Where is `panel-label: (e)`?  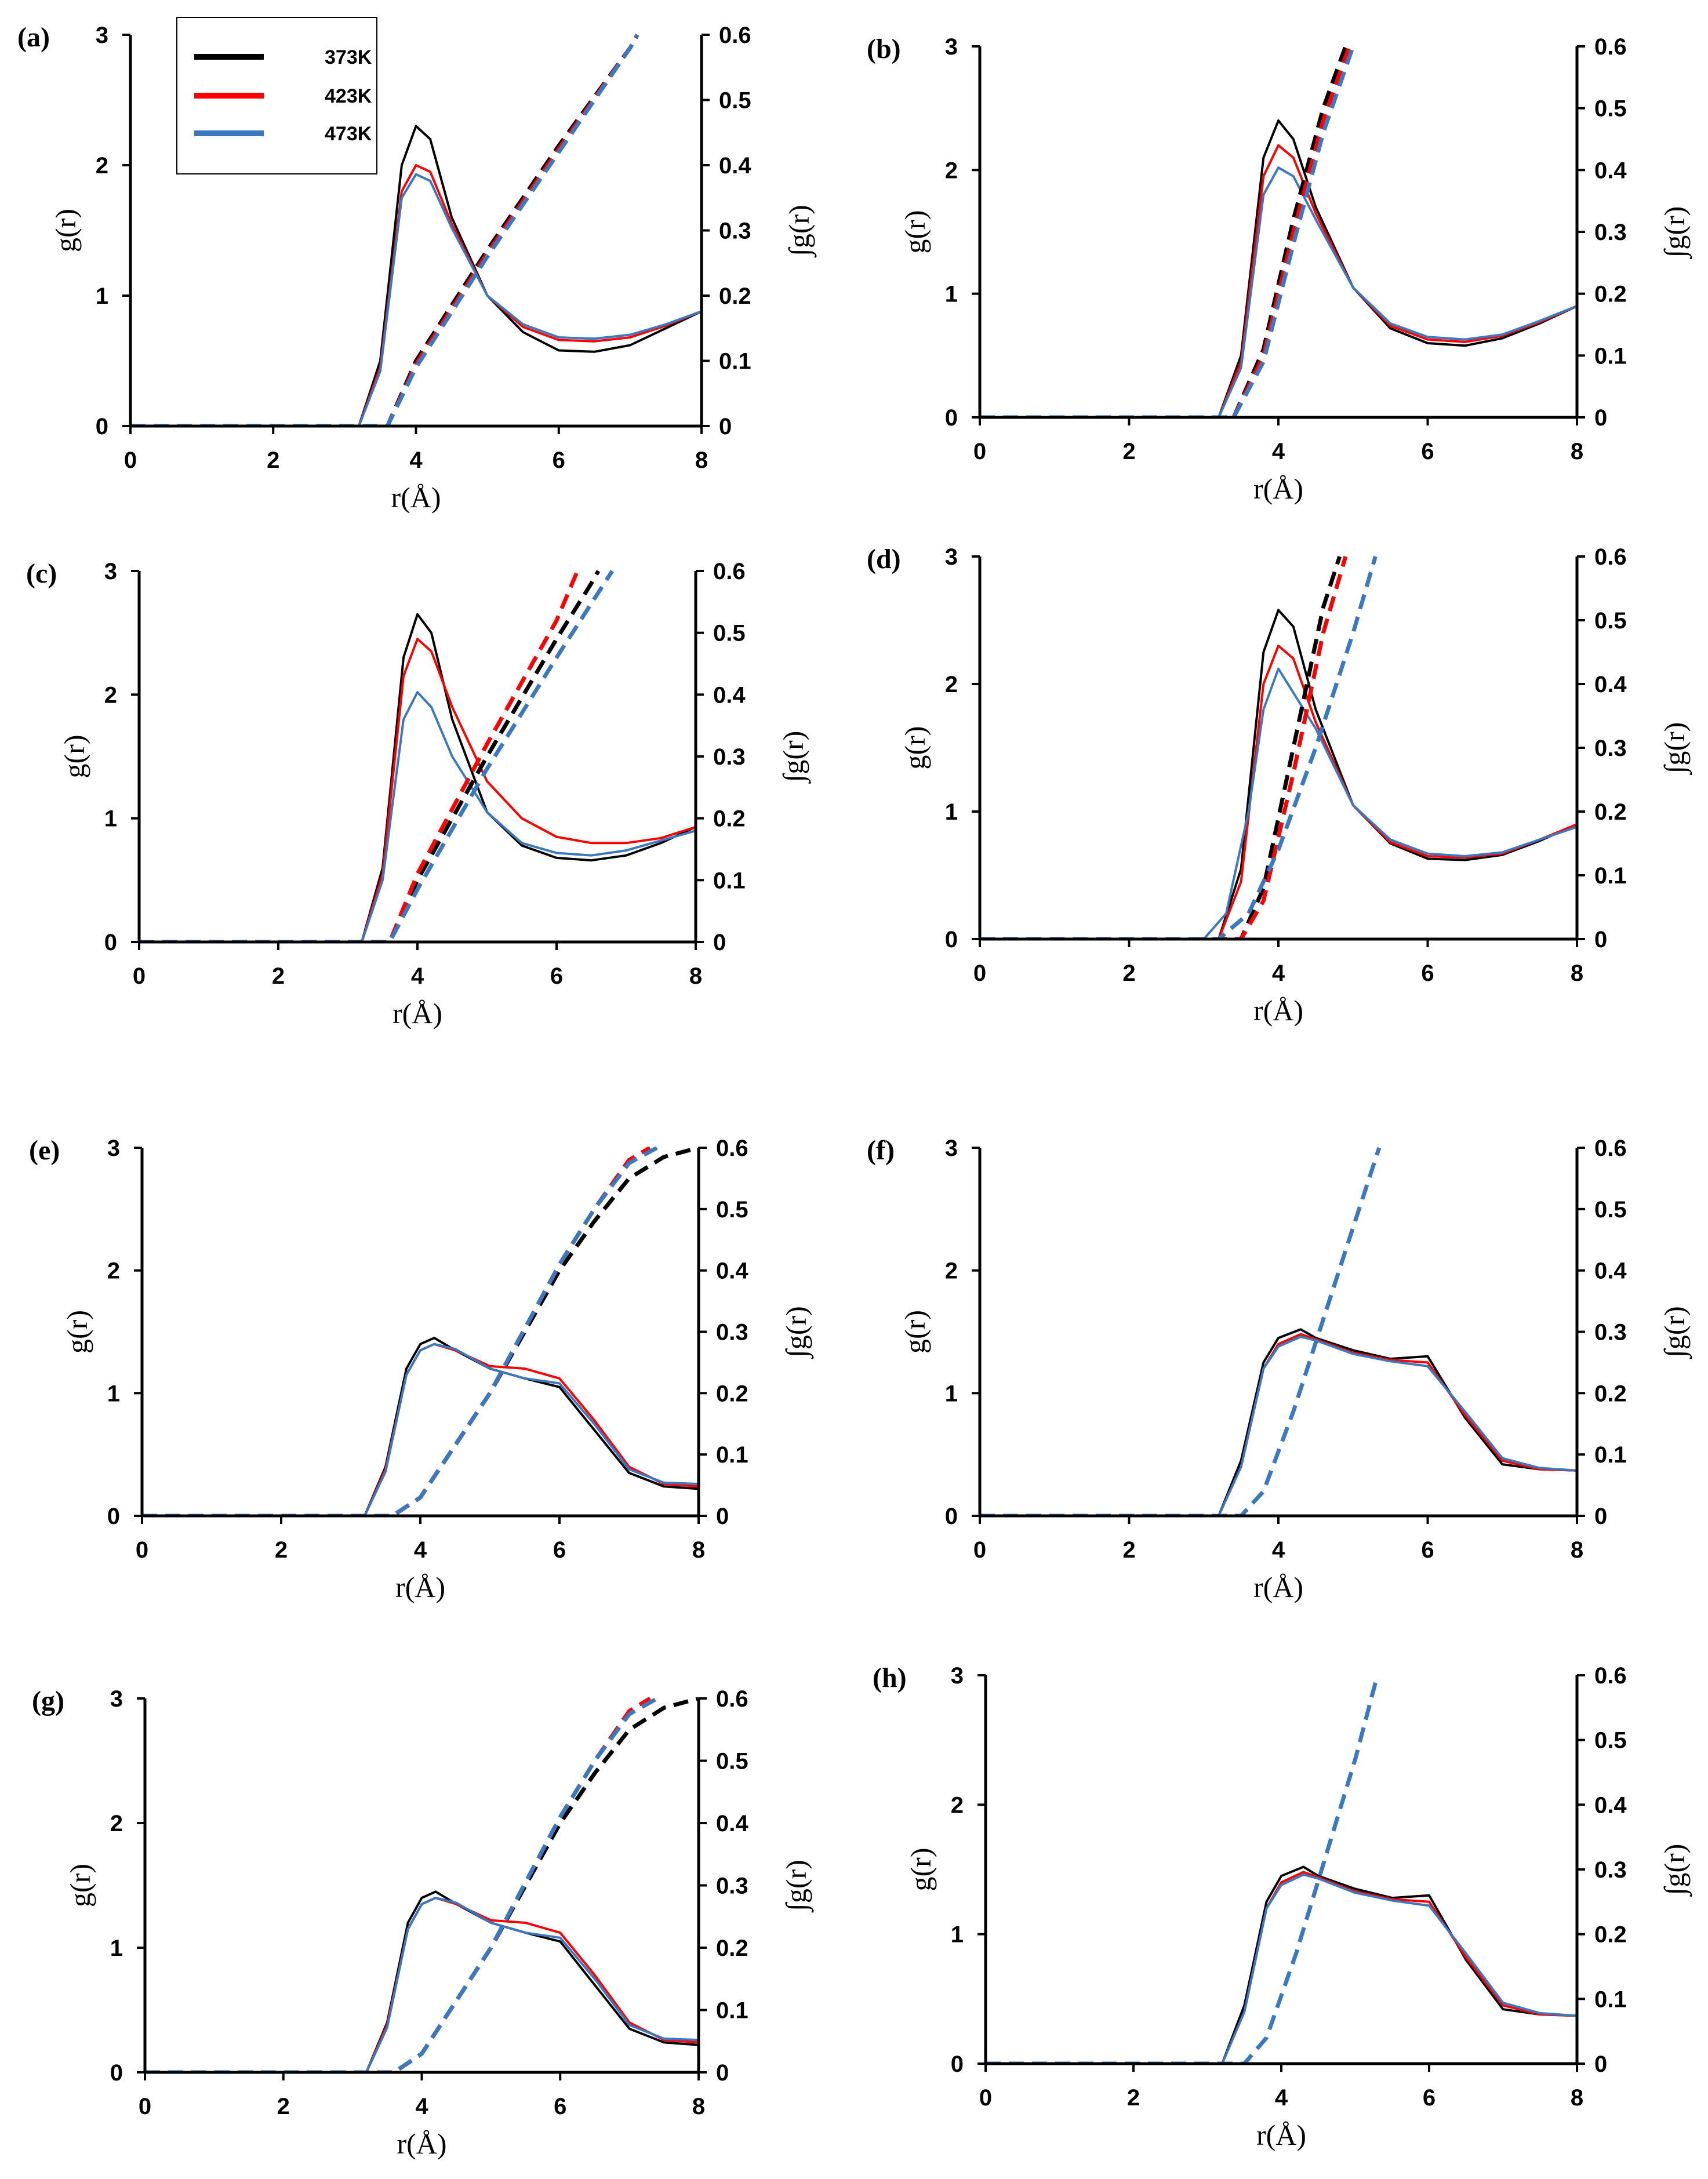
panel-label: (e) is located at coordinates (44, 1150).